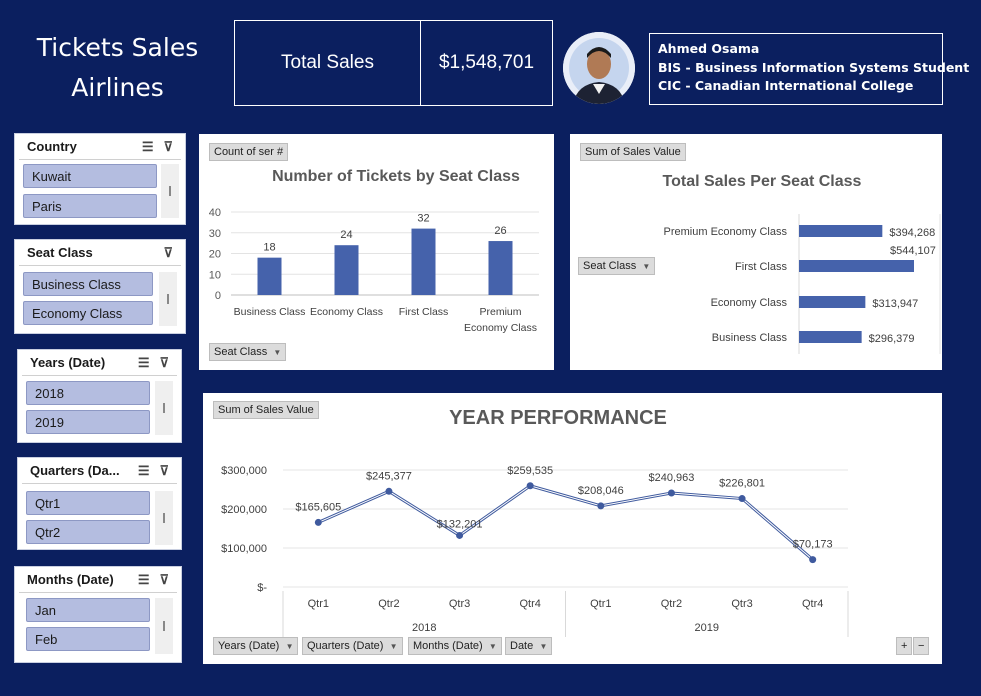  What do you see at coordinates (424, 312) in the screenshot?
I see `x-tick-label: First Class` at bounding box center [424, 312].